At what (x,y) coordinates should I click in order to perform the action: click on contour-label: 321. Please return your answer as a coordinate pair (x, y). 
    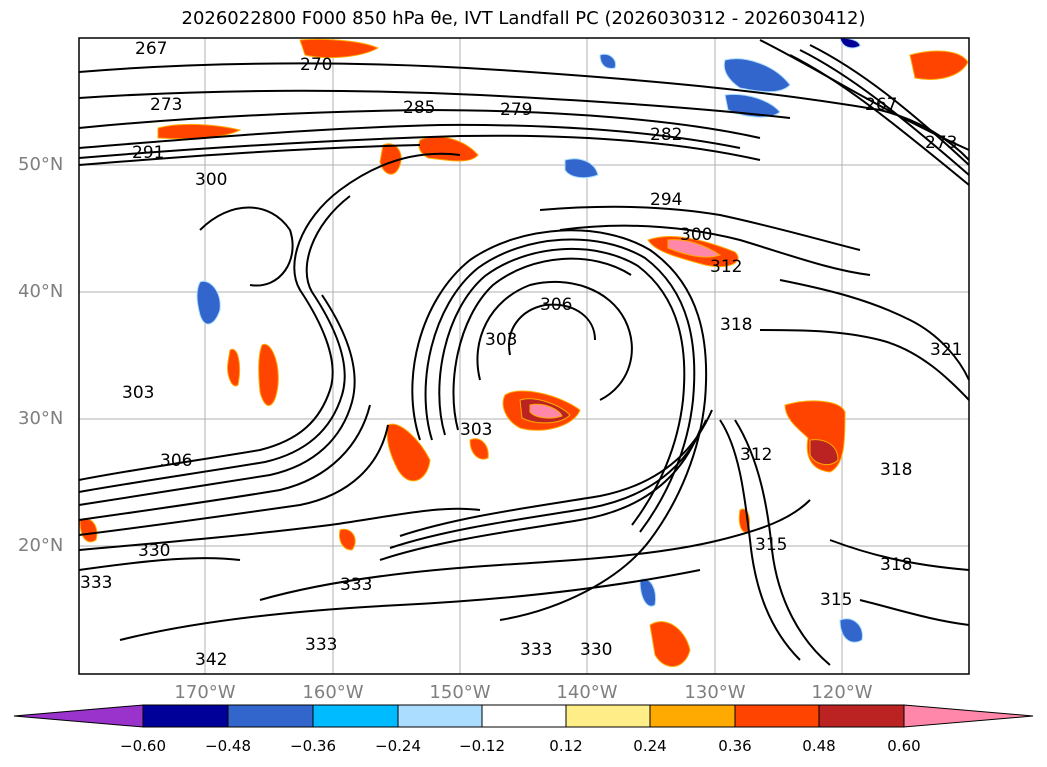
    Looking at the image, I should click on (946, 350).